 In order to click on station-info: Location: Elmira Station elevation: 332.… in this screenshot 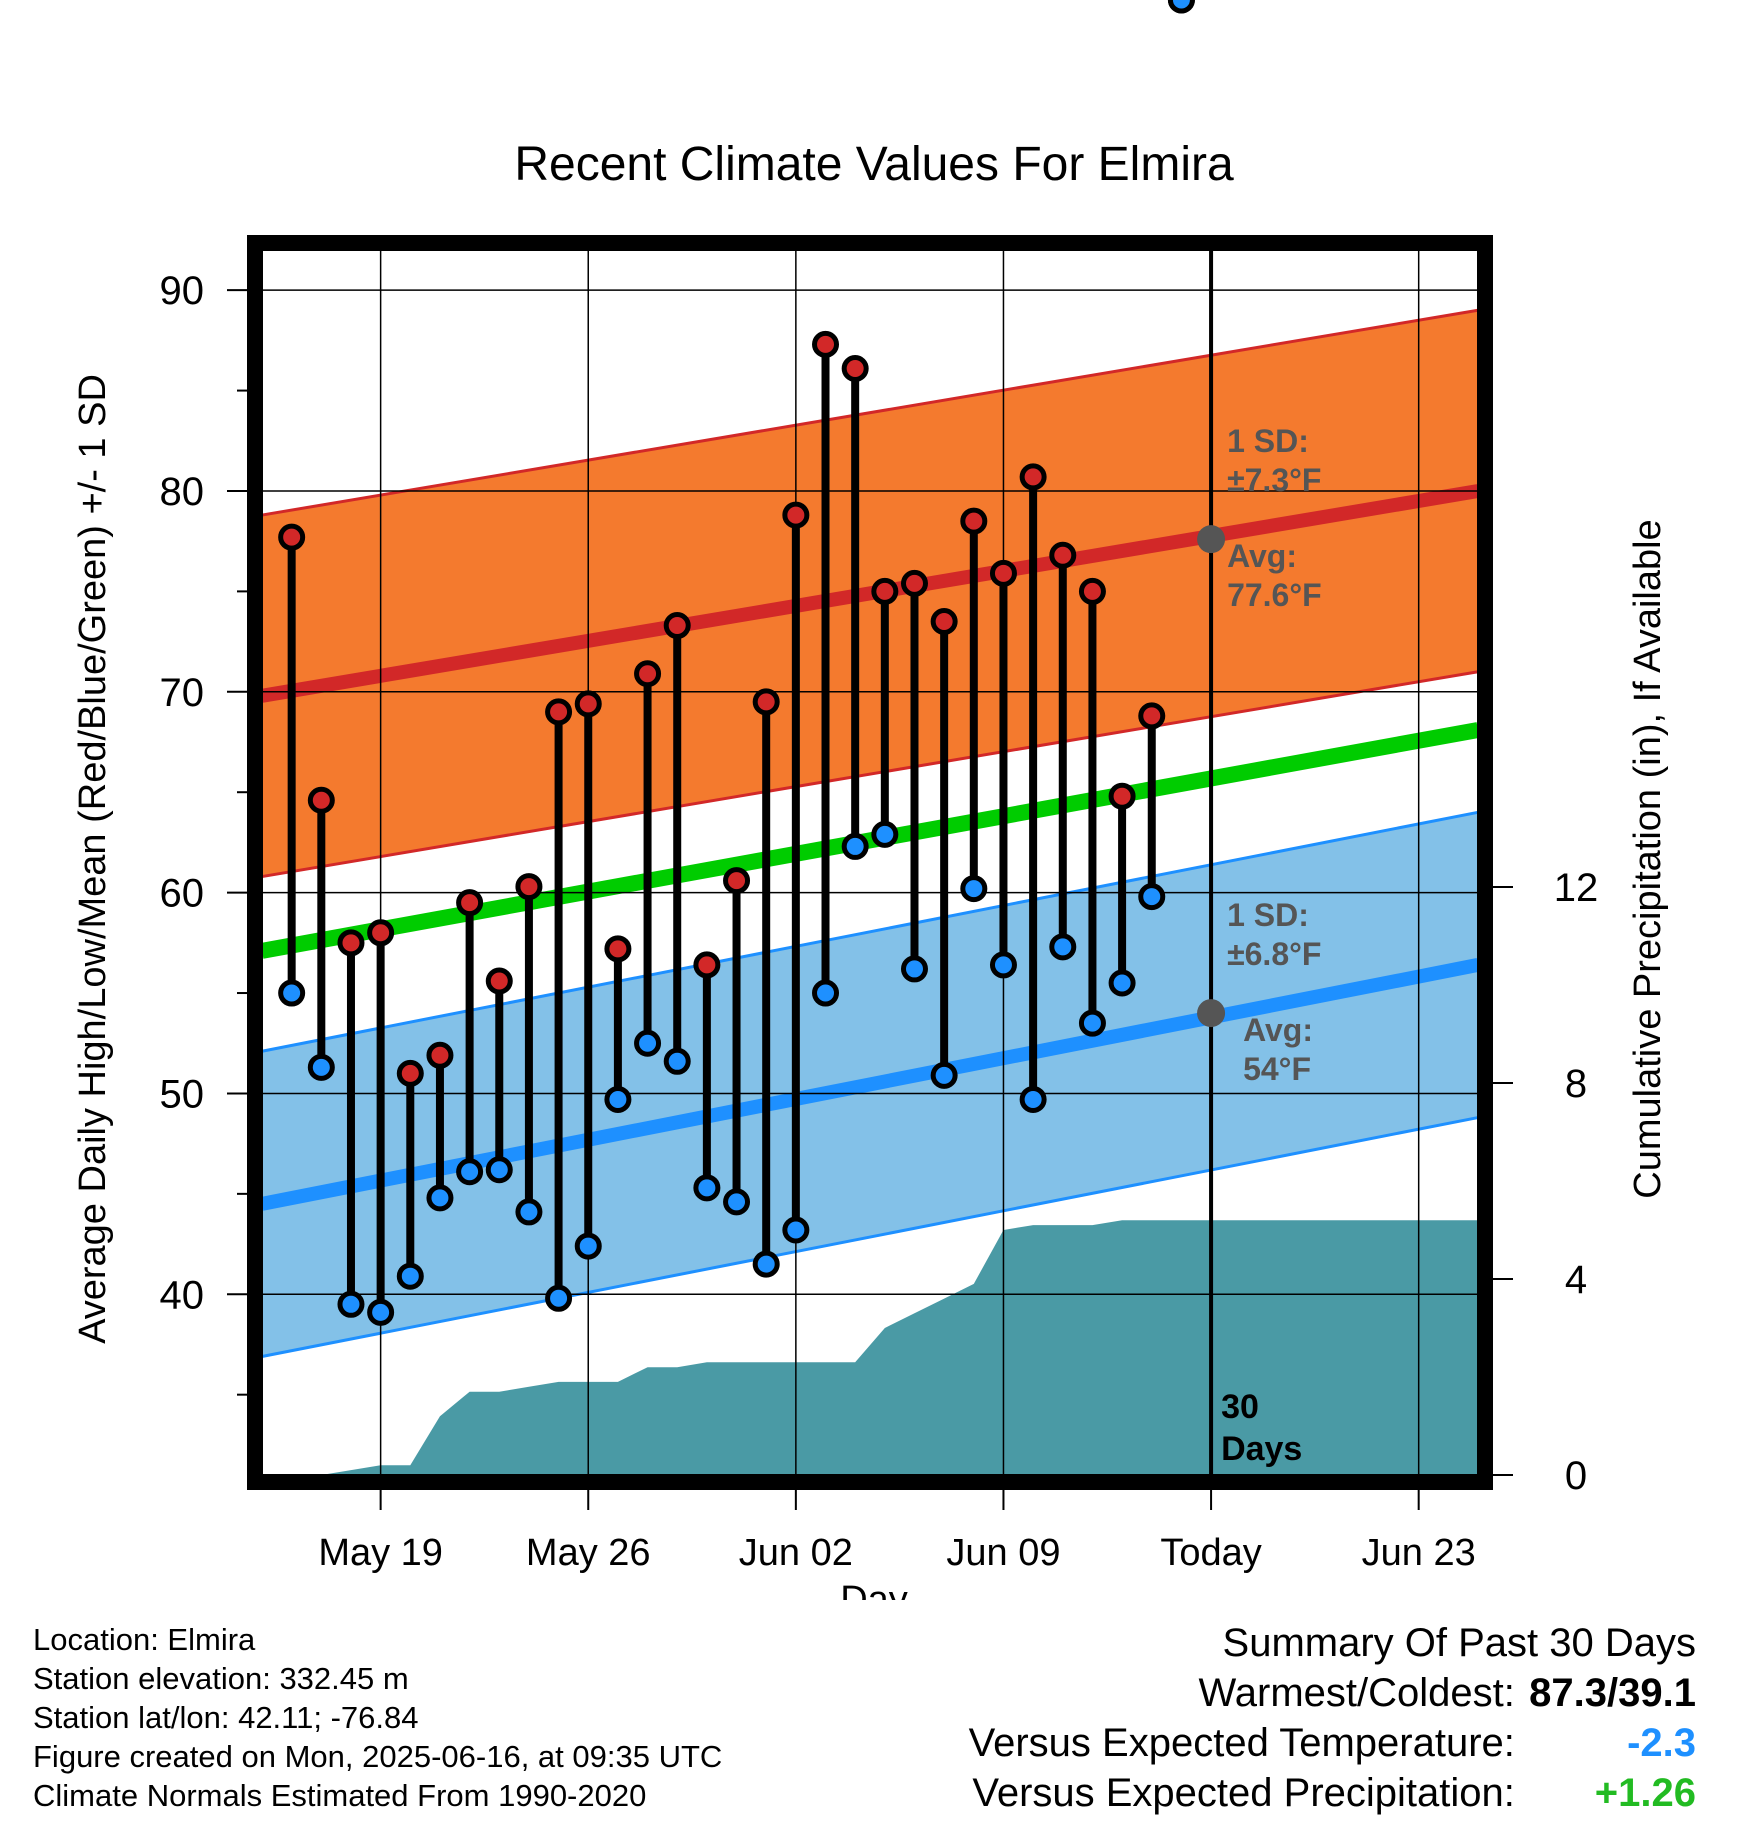, I will do `click(433, 1717)`.